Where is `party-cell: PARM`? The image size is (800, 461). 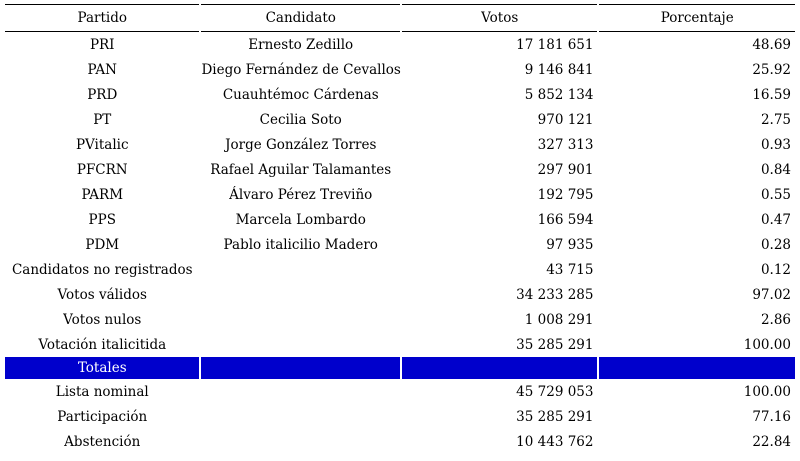
party-cell: PARM is located at coordinates (102, 194).